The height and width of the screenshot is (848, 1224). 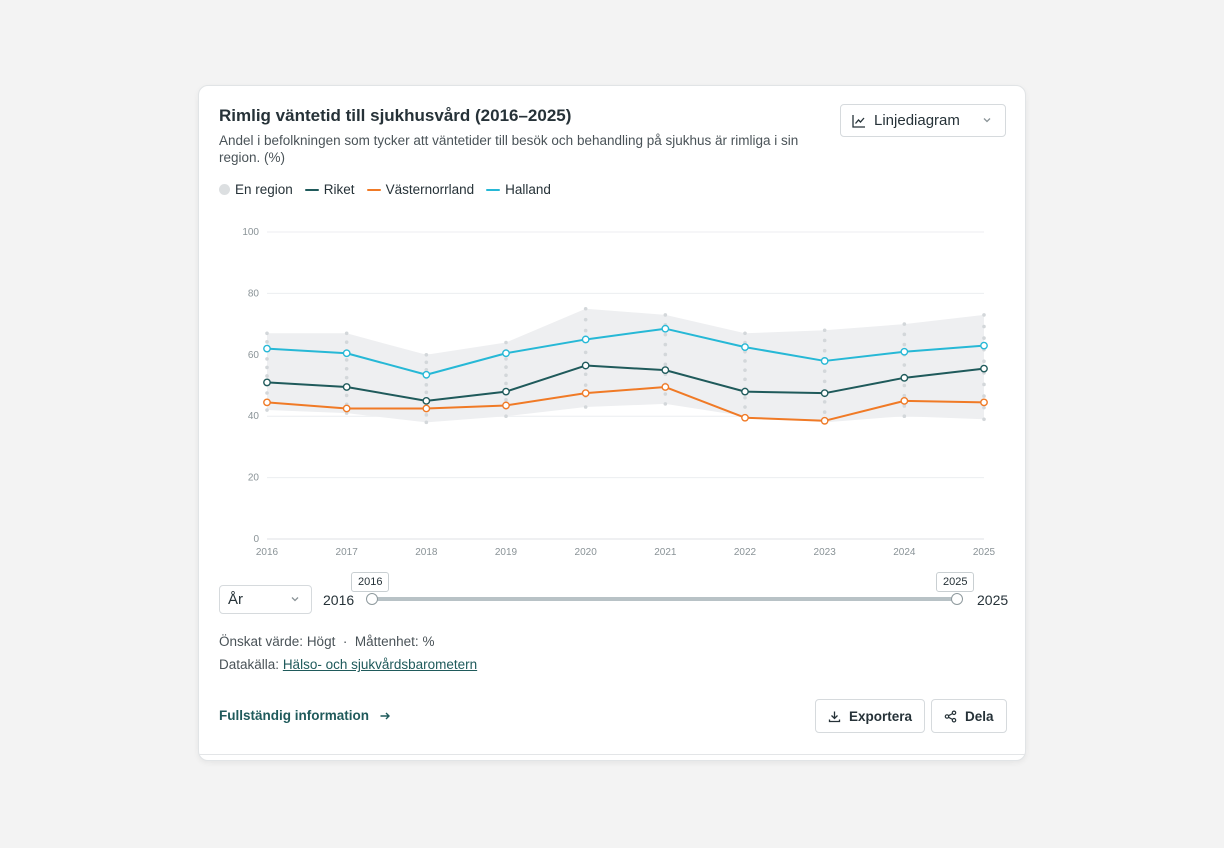 What do you see at coordinates (264, 189) in the screenshot?
I see `legend-label: En region` at bounding box center [264, 189].